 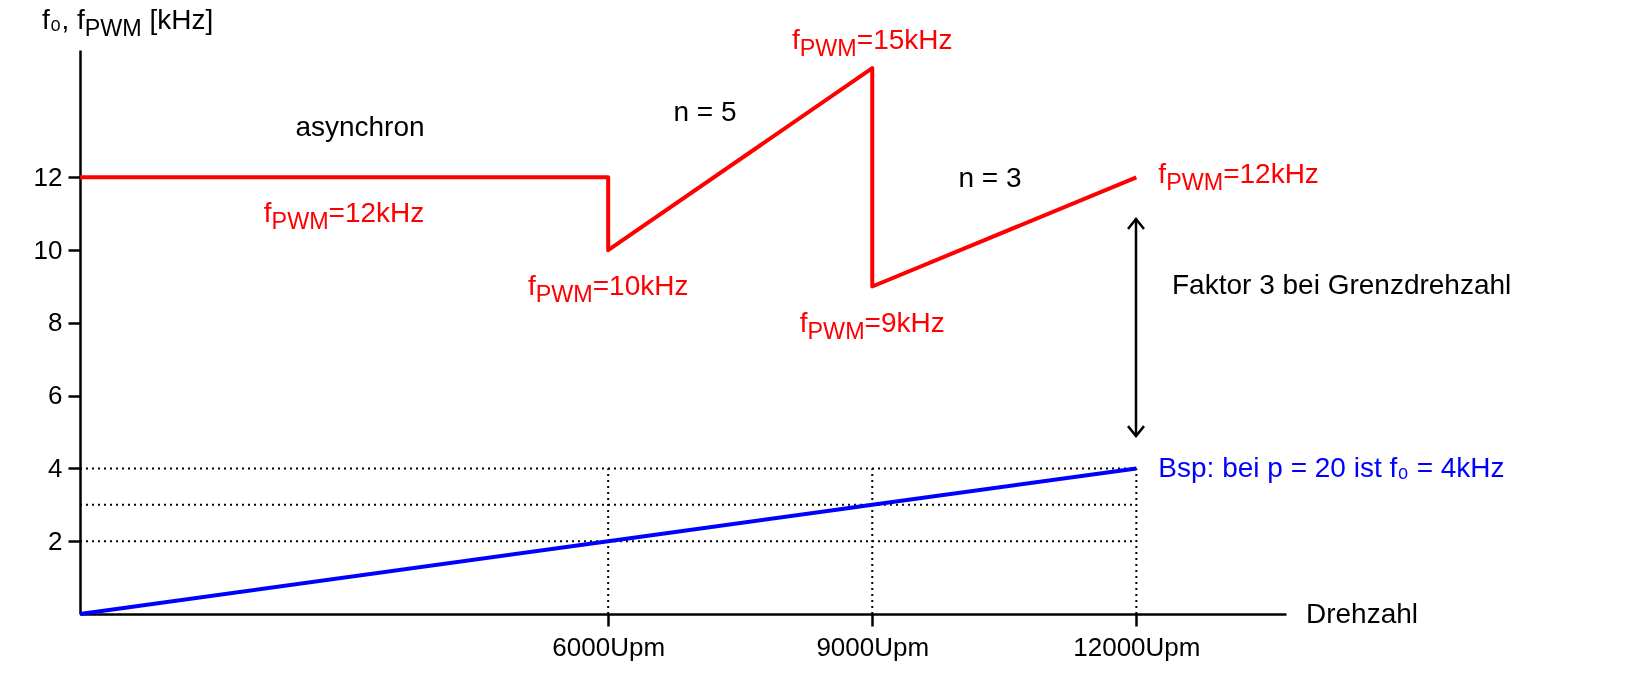 I want to click on x-tick-label: 6000Upm, so click(x=609, y=646).